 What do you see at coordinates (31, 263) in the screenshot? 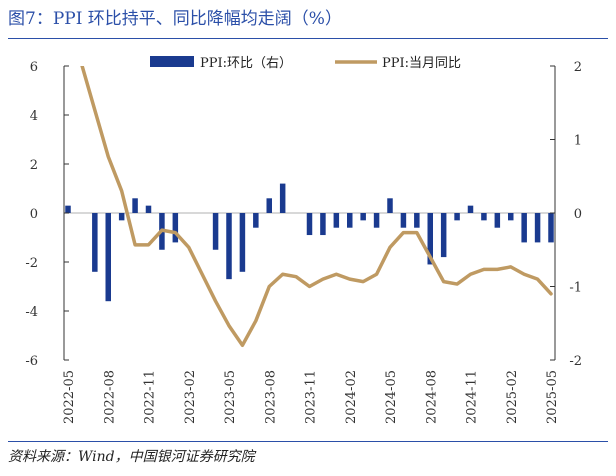
I see `left-tick-label: -2` at bounding box center [31, 263].